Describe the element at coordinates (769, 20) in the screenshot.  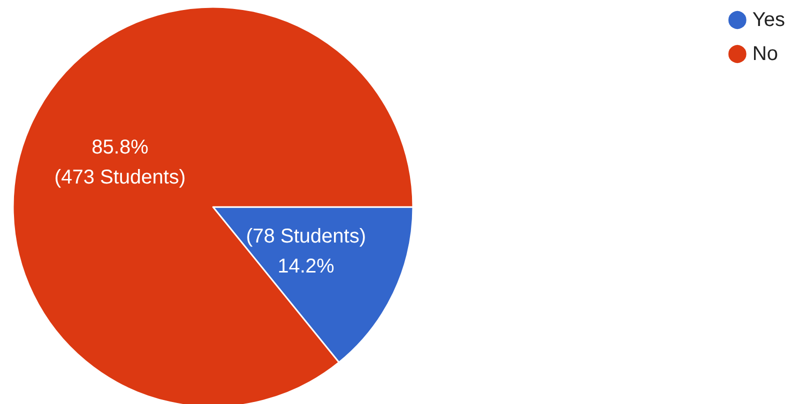
I see `legend-label: Yes` at that location.